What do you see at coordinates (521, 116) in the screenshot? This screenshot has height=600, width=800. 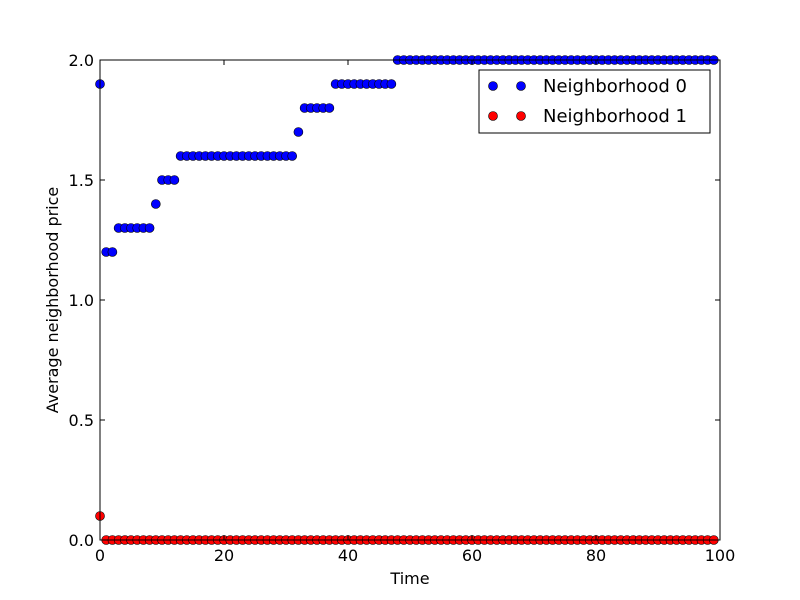 I see `legend-marker-neighborhood-1-b` at bounding box center [521, 116].